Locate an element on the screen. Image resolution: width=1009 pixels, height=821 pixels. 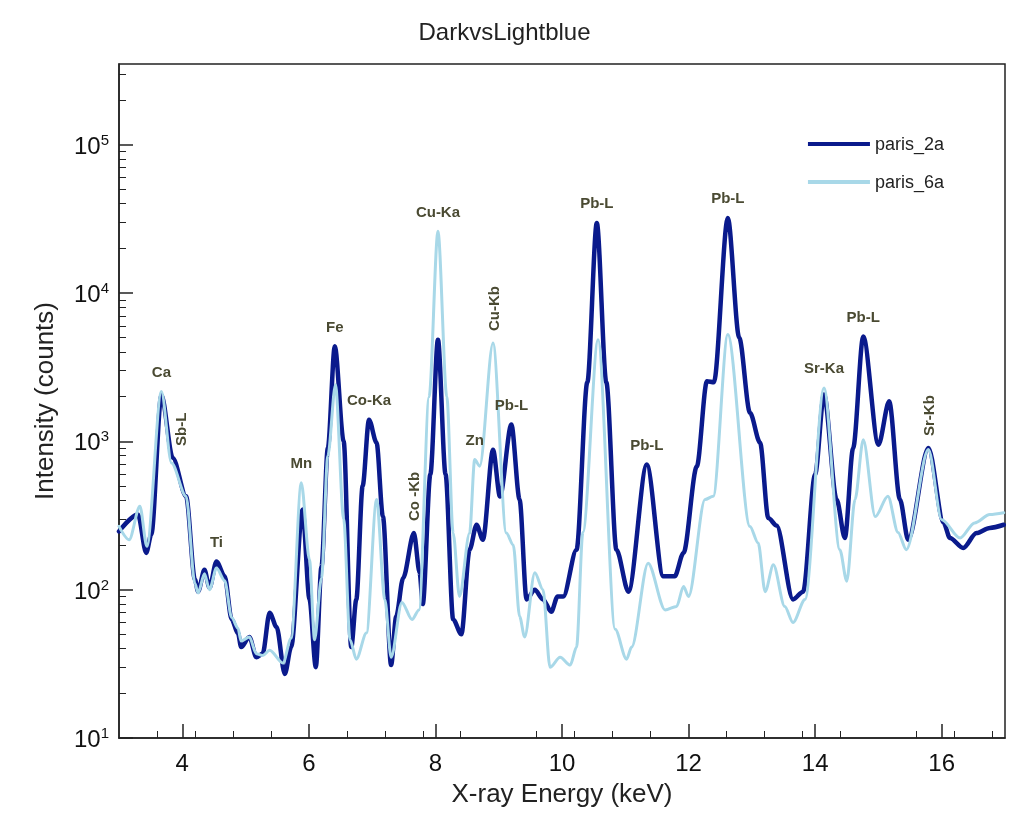
annotation: Mn is located at coordinates (301, 463).